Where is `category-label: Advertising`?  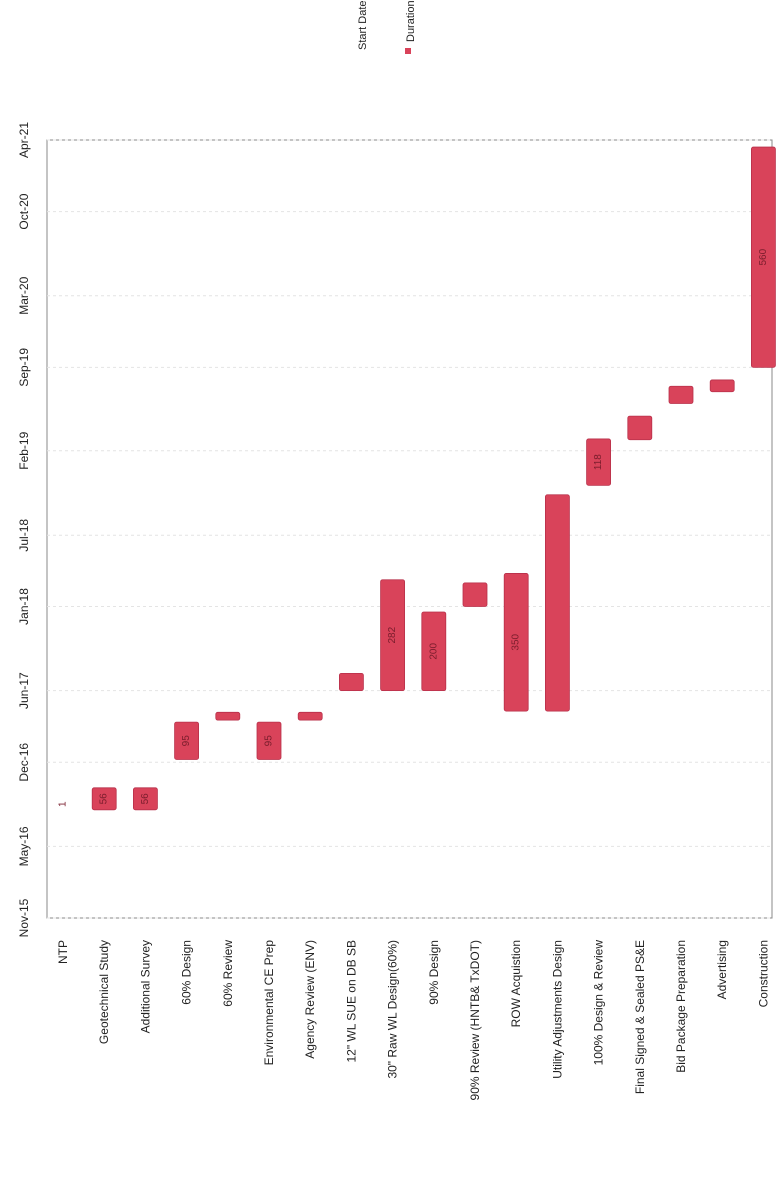
category-label: Advertising is located at coordinates (722, 969).